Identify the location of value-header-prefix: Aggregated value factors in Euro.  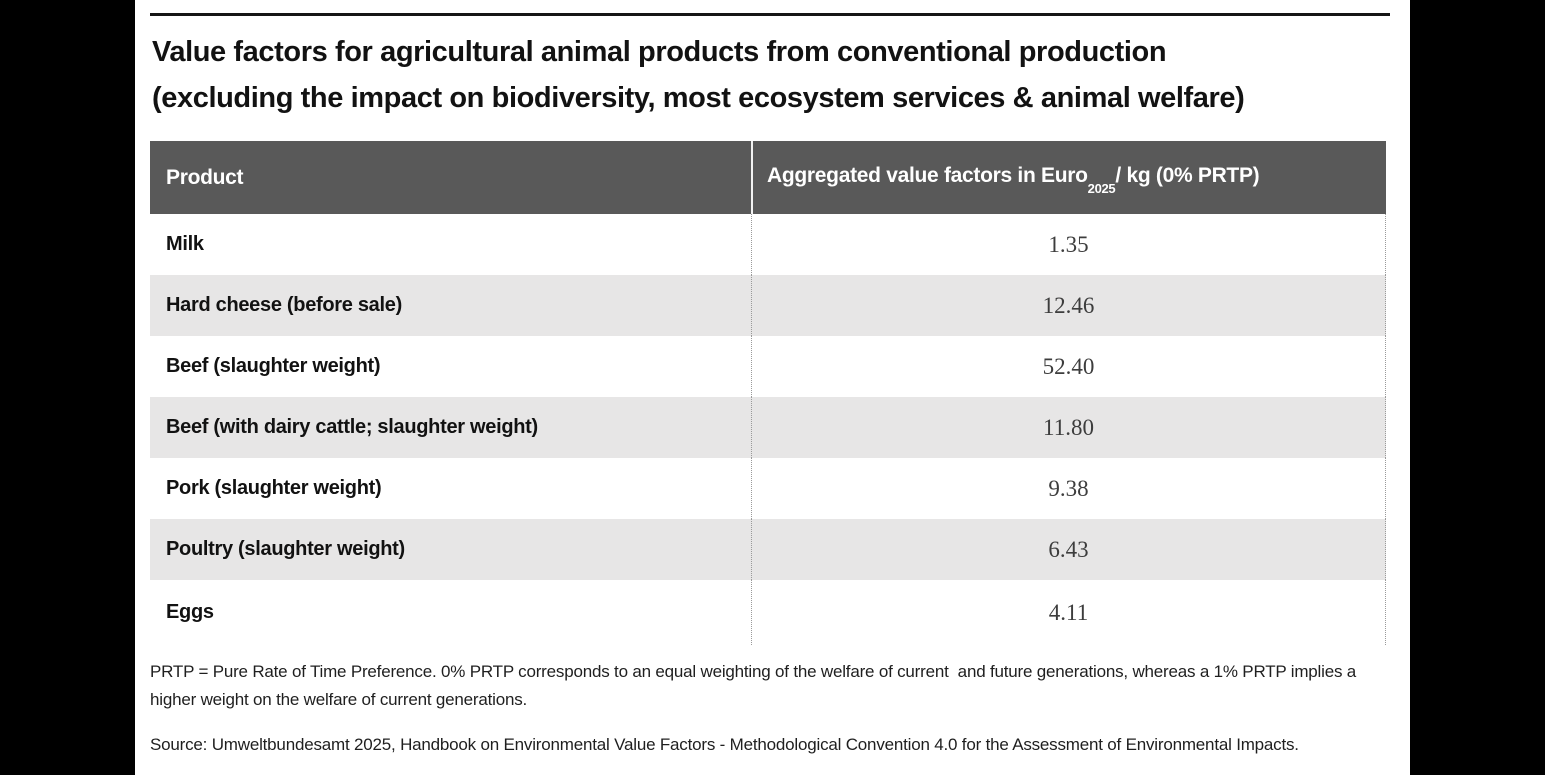
(927, 176).